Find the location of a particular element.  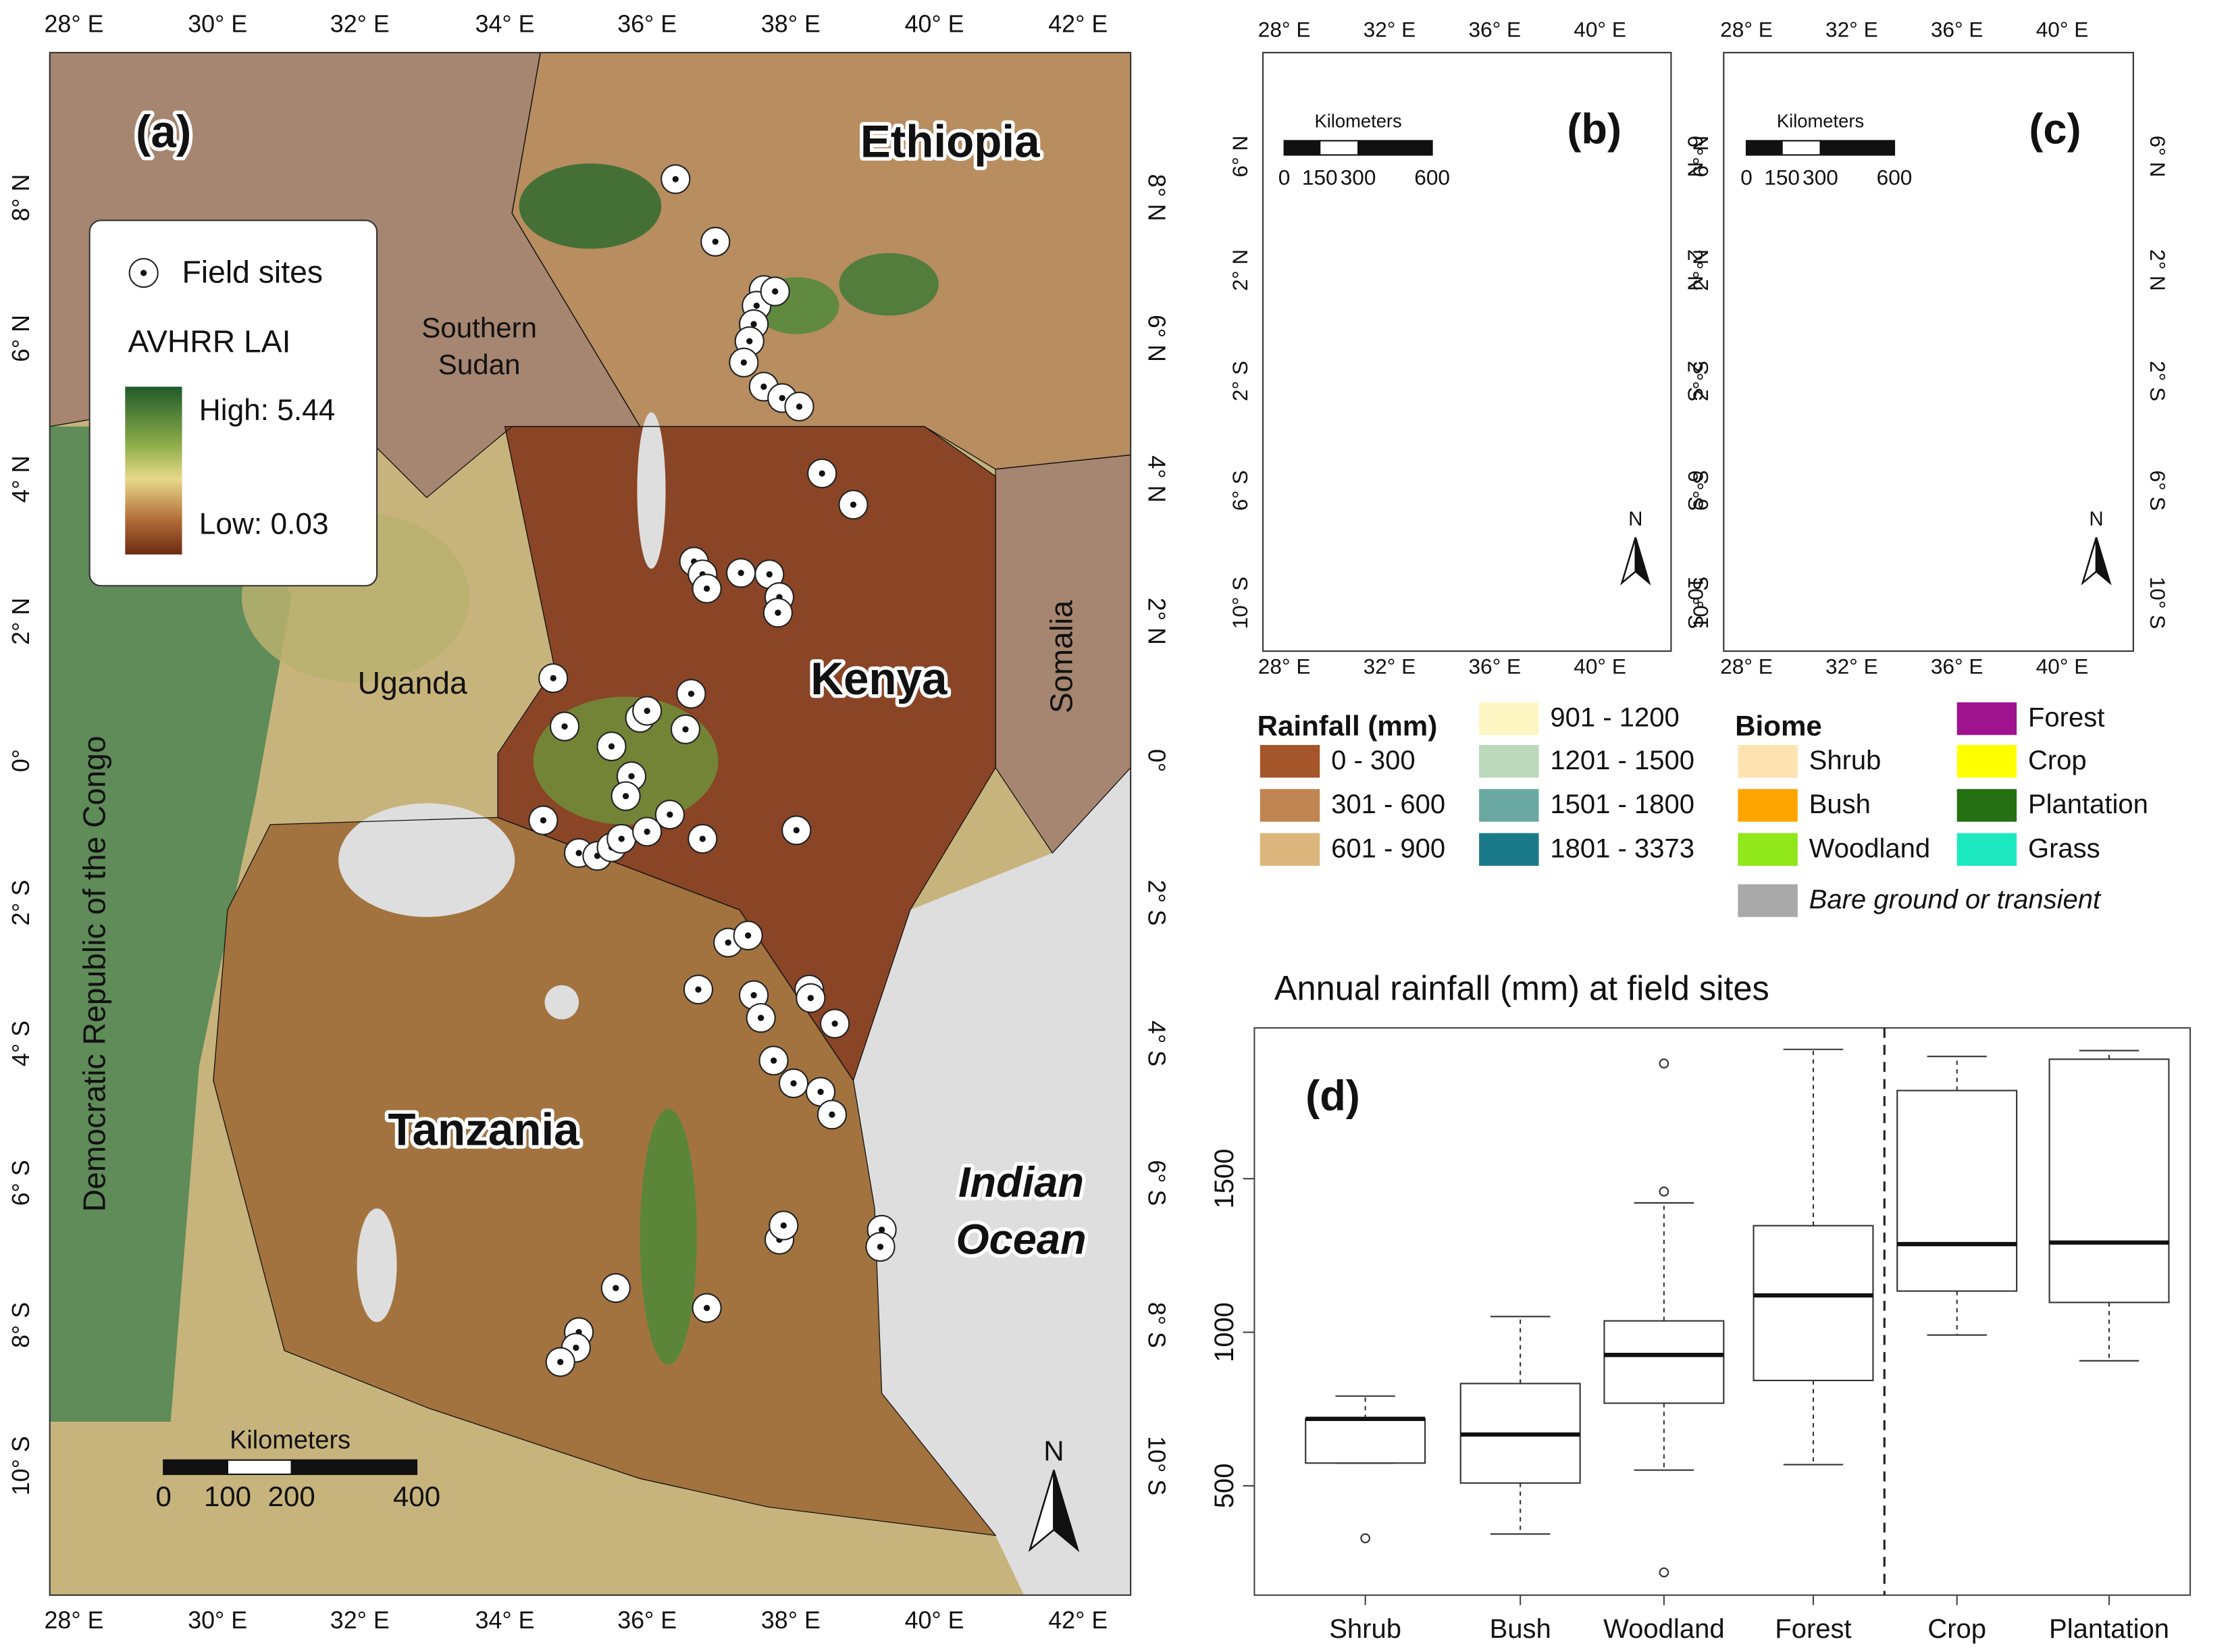

lon-tick-label: 42° E is located at coordinates (1078, 23).